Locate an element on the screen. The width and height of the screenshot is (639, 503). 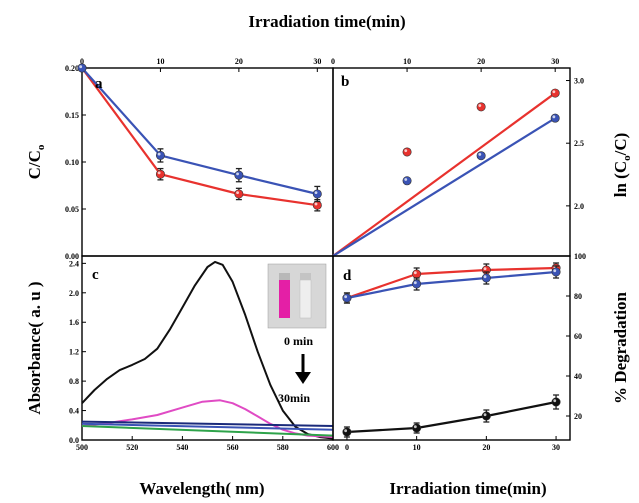
y-tick-label: 40 is located at coordinates (578, 376).